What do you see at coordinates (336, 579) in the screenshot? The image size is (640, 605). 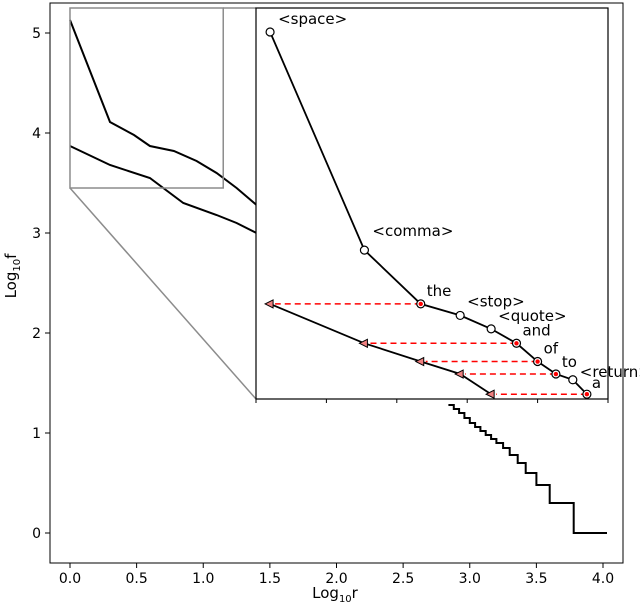 I see `x-tick-label: 2.0` at bounding box center [336, 579].